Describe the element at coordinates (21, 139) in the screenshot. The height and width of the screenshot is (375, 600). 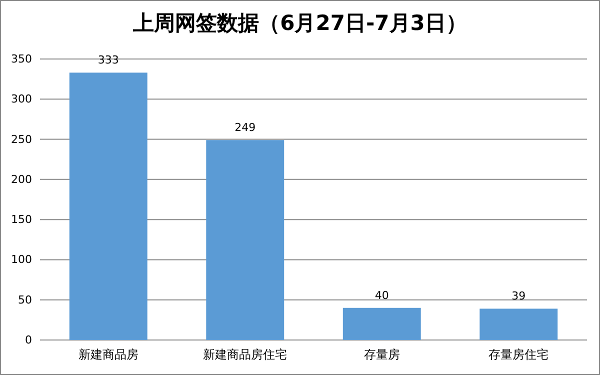
I see `y-tick-label: 250` at that location.